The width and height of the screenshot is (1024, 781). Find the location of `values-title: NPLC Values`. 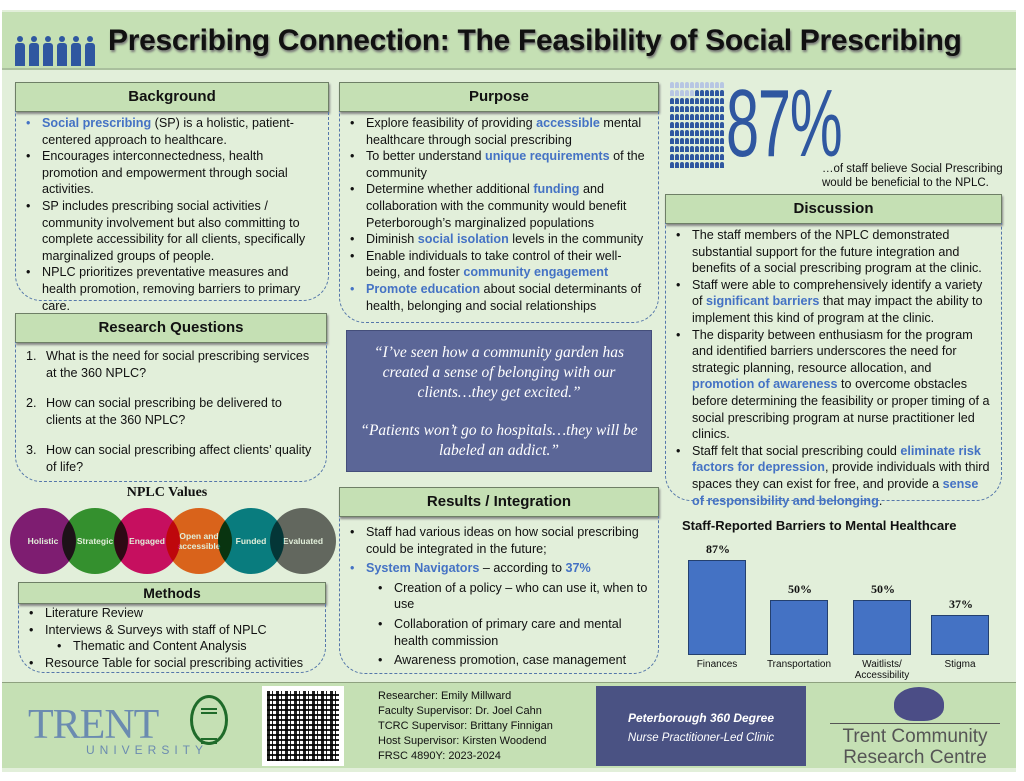

values-title: NPLC Values is located at coordinates (167, 492).